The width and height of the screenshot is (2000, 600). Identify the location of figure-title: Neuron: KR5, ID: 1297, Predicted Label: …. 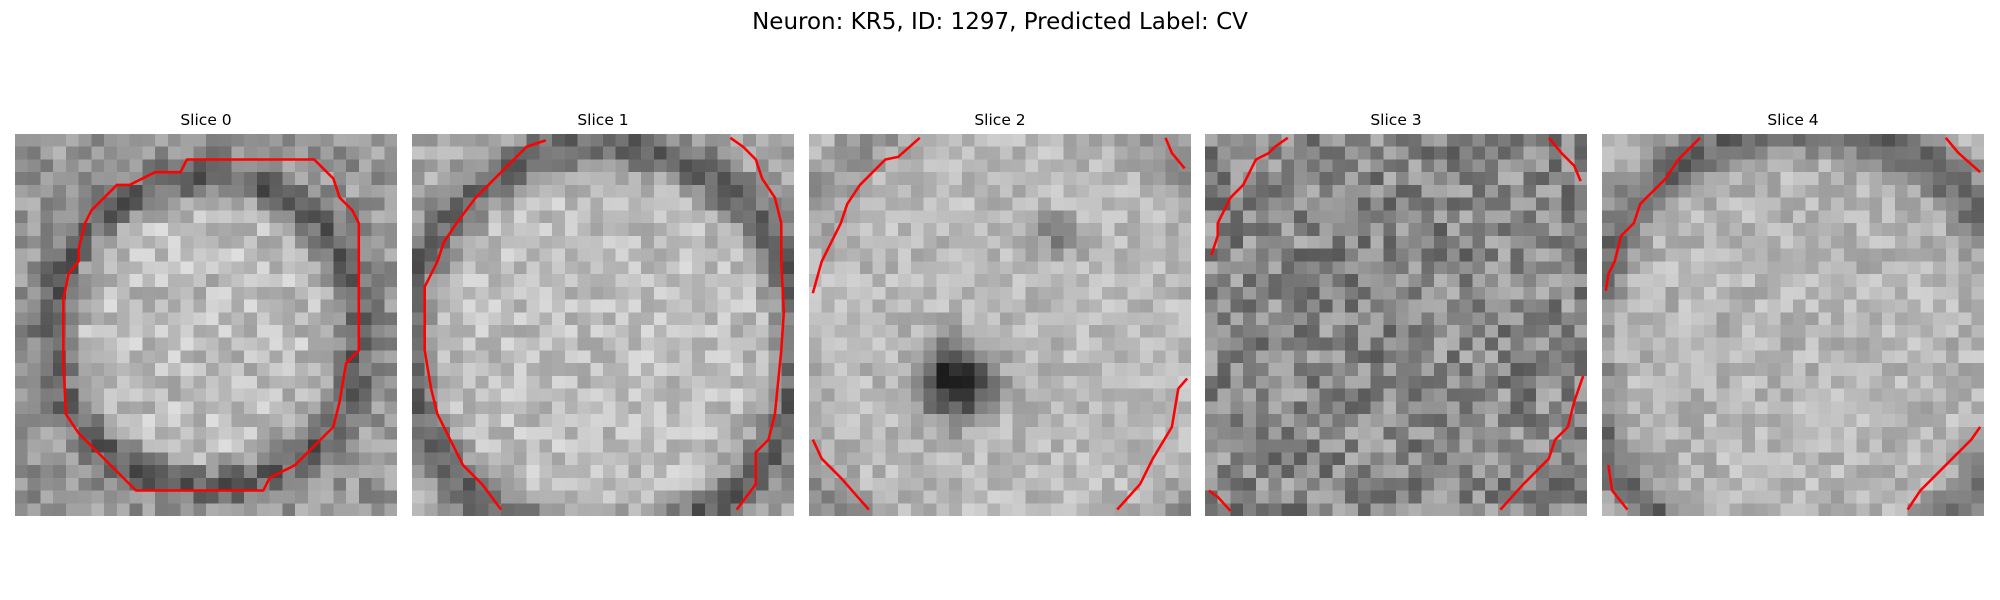
(1000, 22).